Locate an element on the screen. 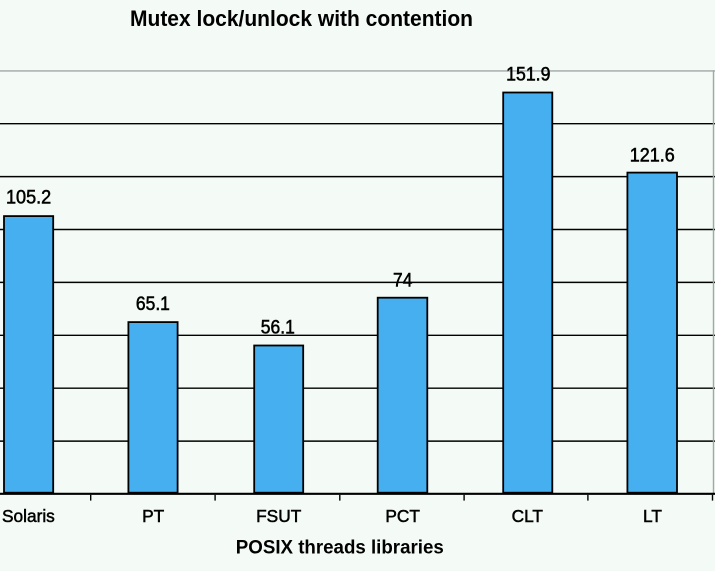 The image size is (715, 571). svg-text: 105.2 is located at coordinates (28, 197).